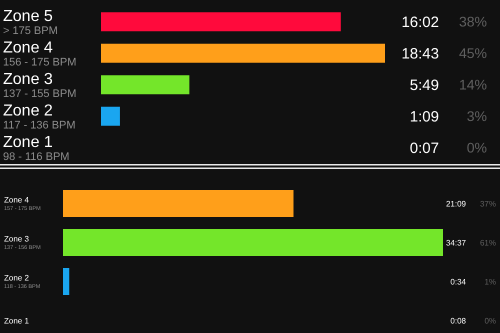 The image size is (500, 333). Describe the element at coordinates (456, 203) in the screenshot. I see `text: 21:09` at that location.